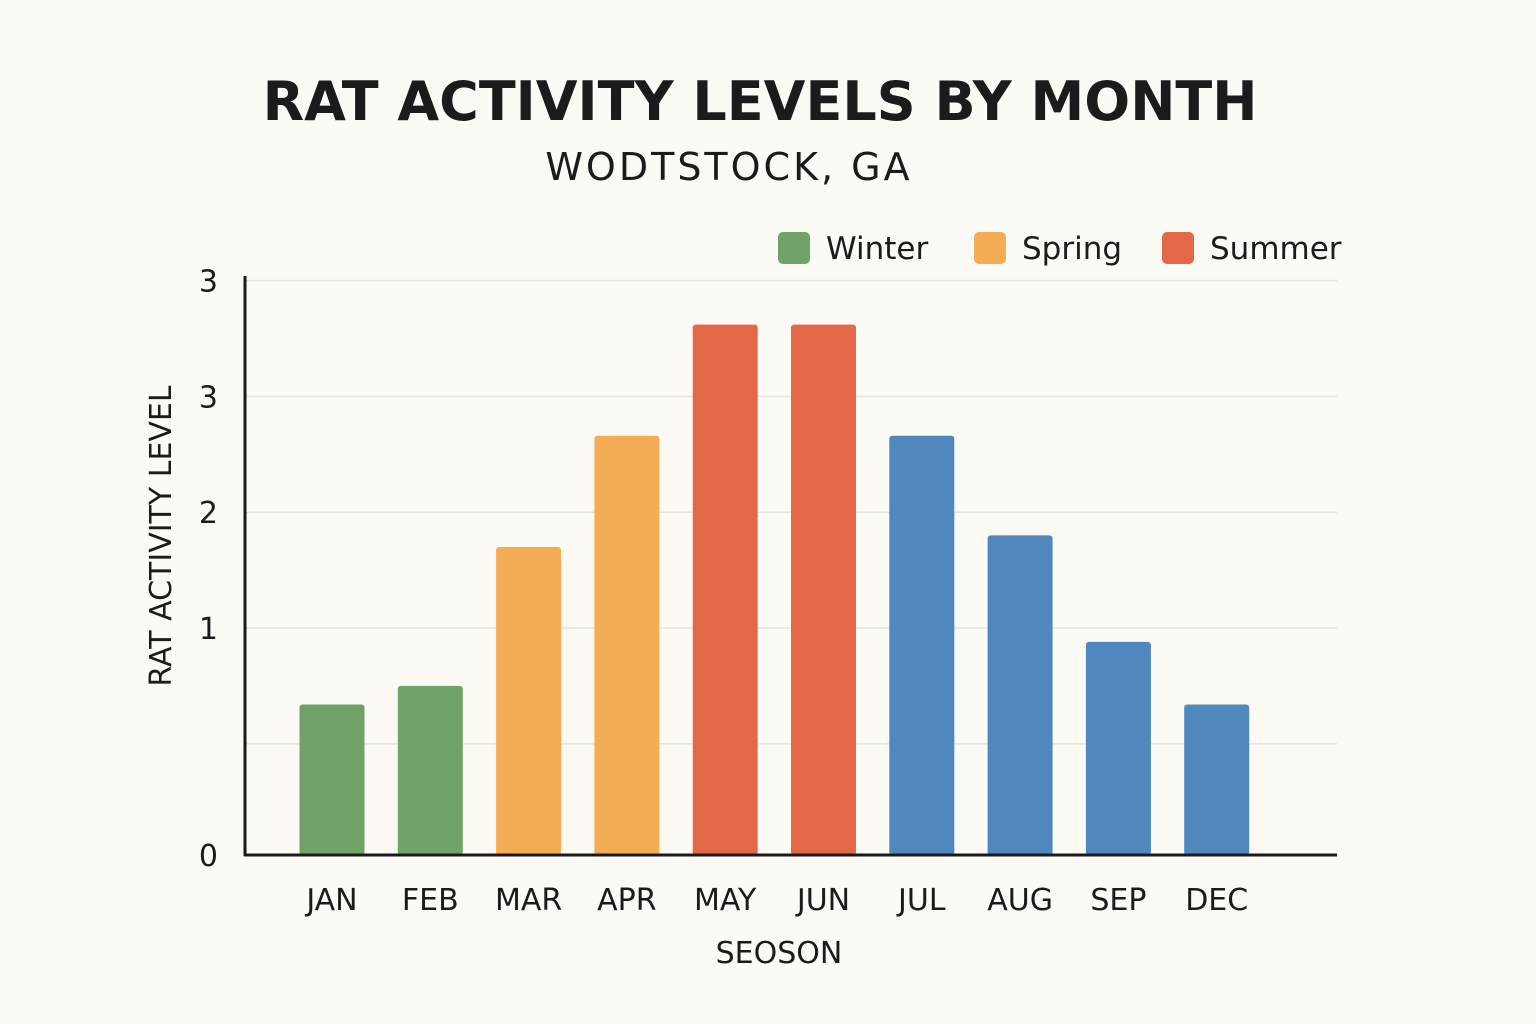  I want to click on x-axis-label: SEOSON, so click(779, 953).